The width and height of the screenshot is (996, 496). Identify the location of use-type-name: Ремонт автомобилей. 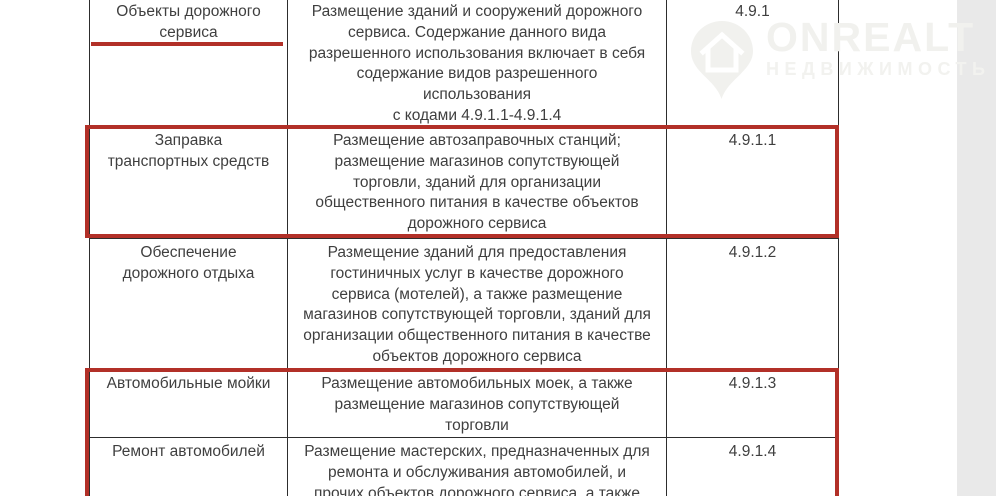
(188, 451).